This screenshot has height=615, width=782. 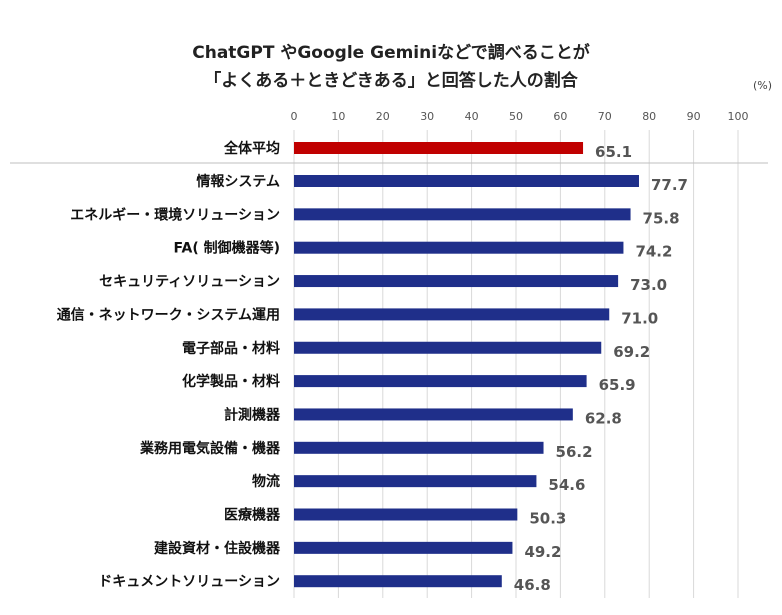 What do you see at coordinates (669, 185) in the screenshot?
I see `value-label: 77.7` at bounding box center [669, 185].